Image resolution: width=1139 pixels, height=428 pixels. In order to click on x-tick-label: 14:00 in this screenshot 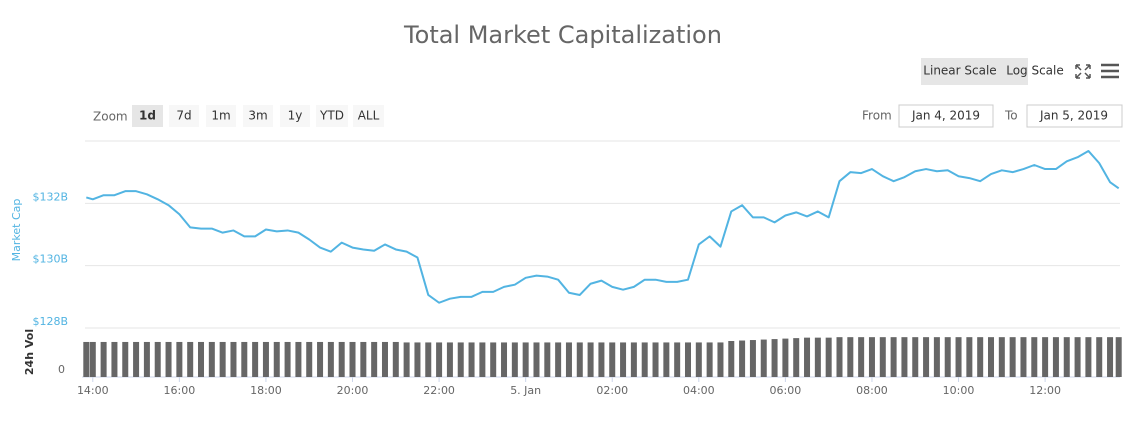, I will do `click(93, 390)`.